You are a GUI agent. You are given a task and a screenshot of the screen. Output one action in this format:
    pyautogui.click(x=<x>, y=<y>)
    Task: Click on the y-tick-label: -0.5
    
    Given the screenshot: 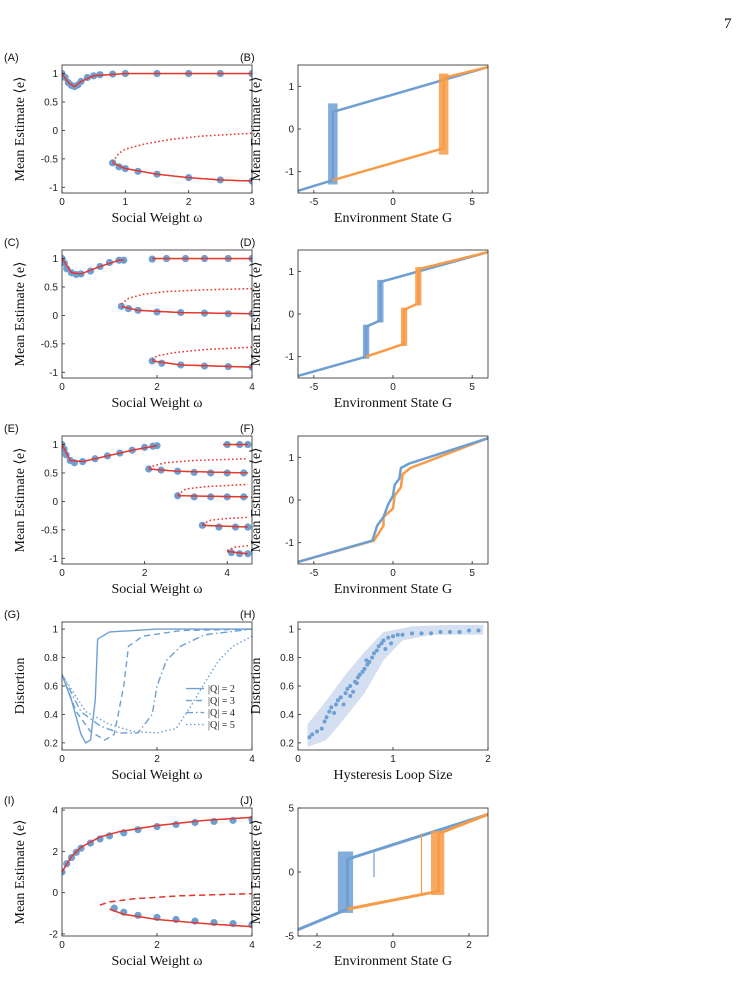 What is the action you would take?
    pyautogui.click(x=50, y=344)
    